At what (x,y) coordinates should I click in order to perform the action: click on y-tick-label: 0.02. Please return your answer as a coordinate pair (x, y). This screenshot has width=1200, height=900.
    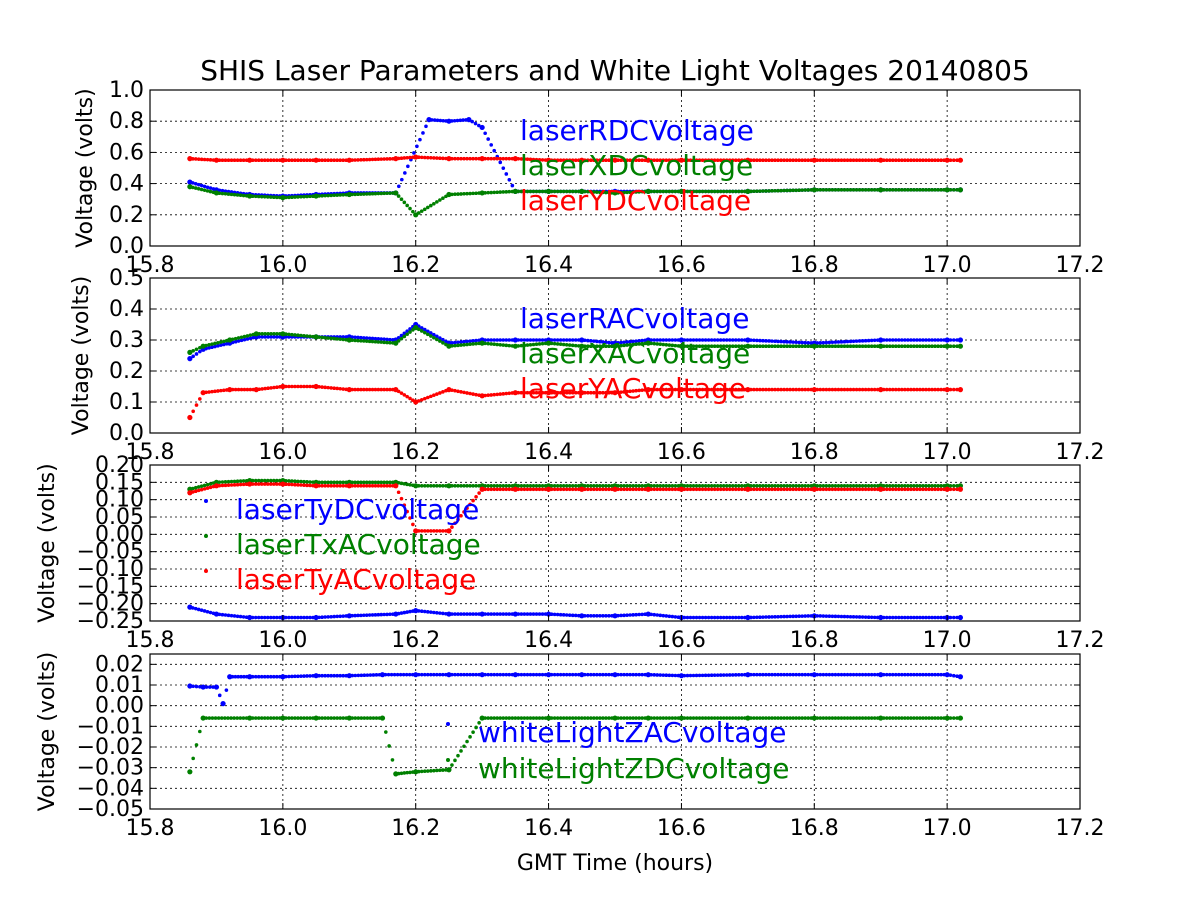
    Looking at the image, I should click on (119, 664).